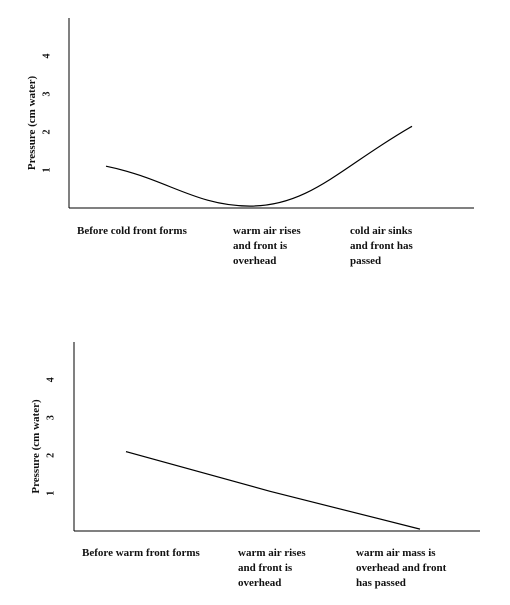  I want to click on x-category-label: Before cold front forms, so click(132, 231).